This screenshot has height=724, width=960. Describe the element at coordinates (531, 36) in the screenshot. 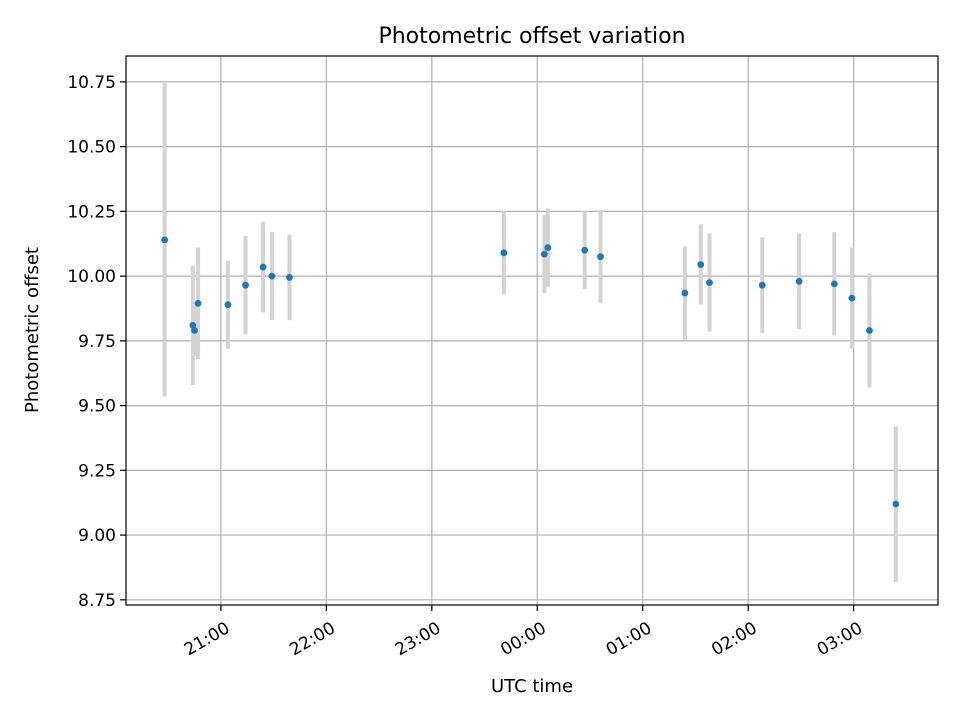

I see `chart-title: Photometric offset variation` at that location.